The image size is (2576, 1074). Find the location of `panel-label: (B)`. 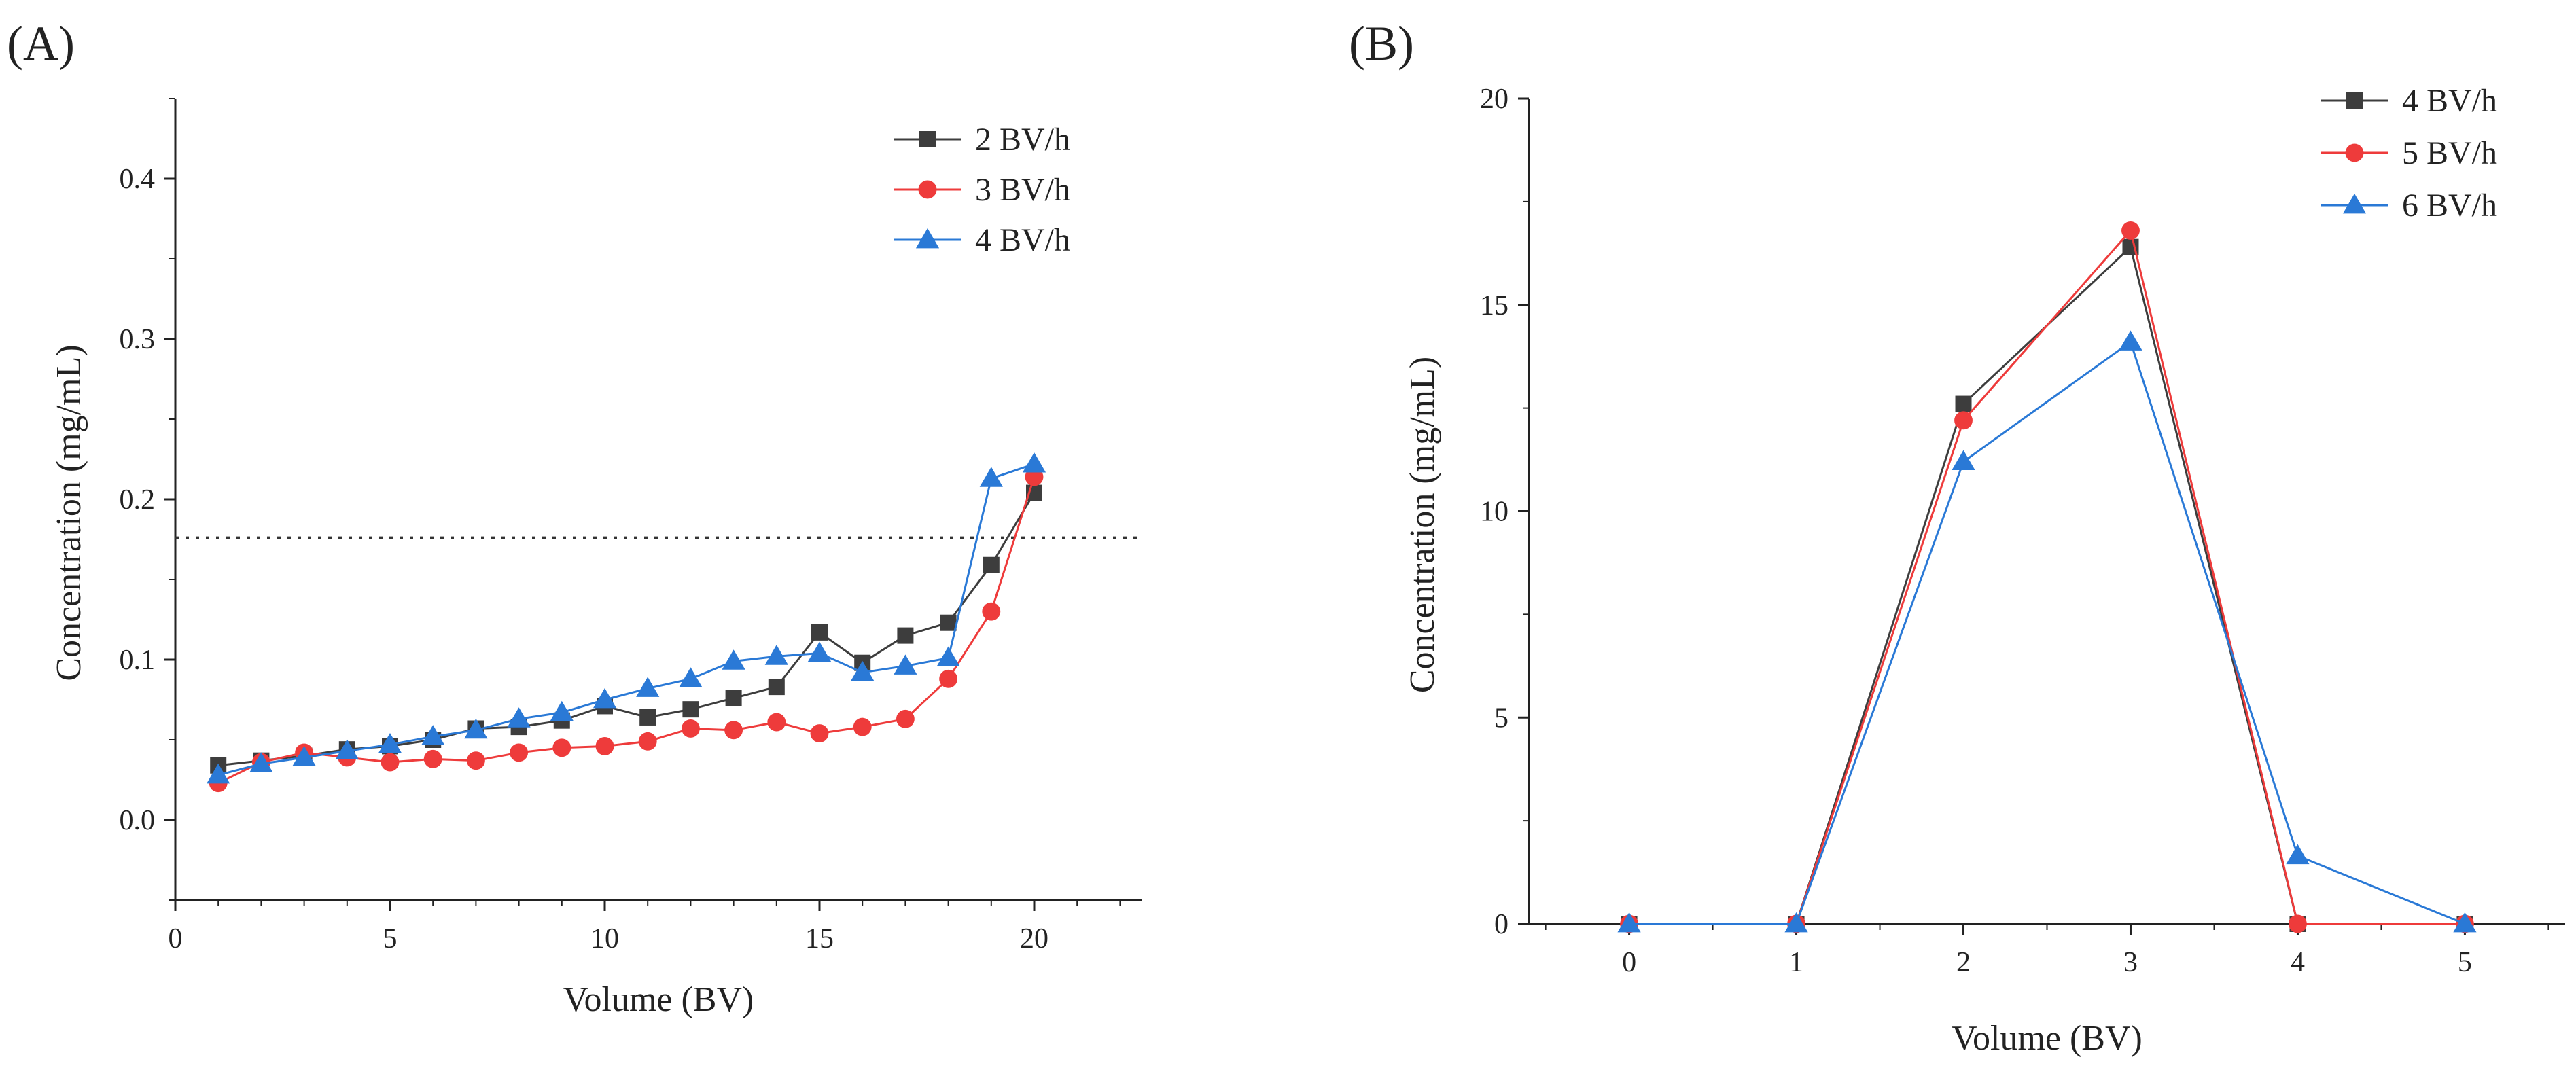

panel-label: (B) is located at coordinates (1381, 43).